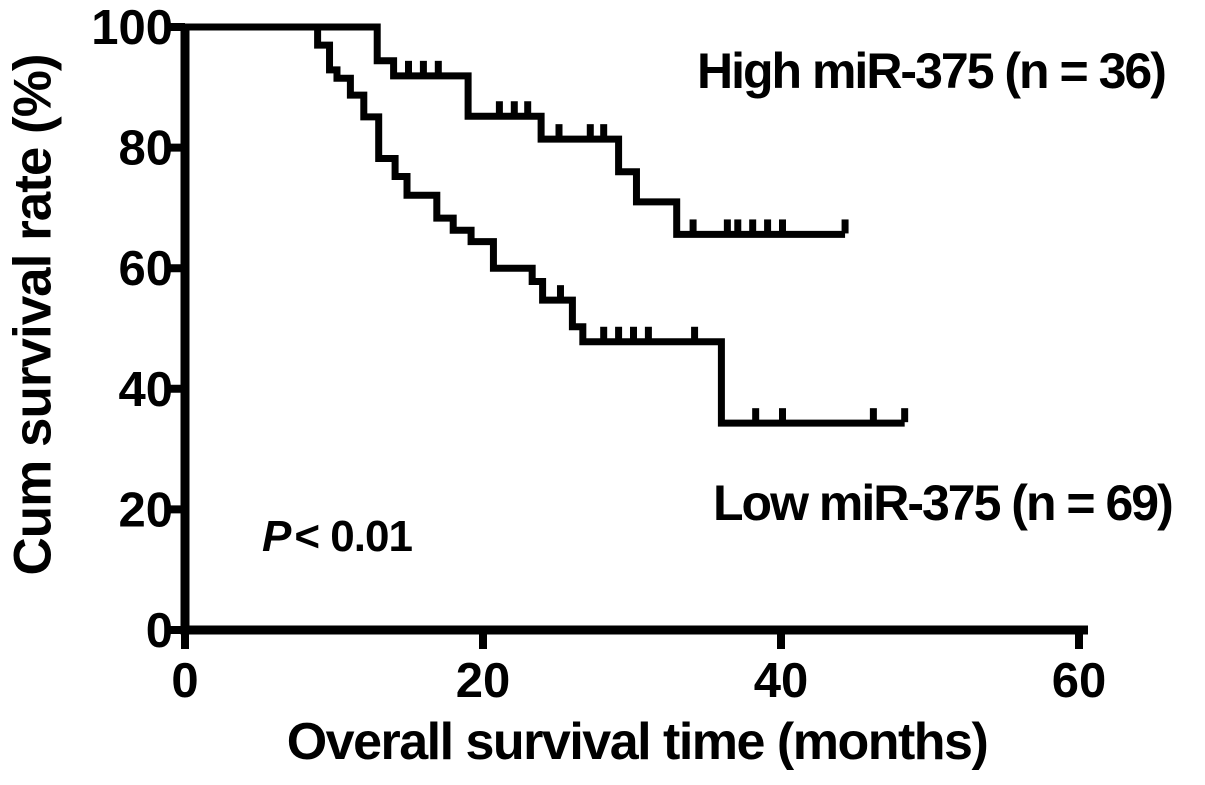 This screenshot has width=1205, height=785. I want to click on x-axis-ticks: 0 20 40 60, so click(638, 669).